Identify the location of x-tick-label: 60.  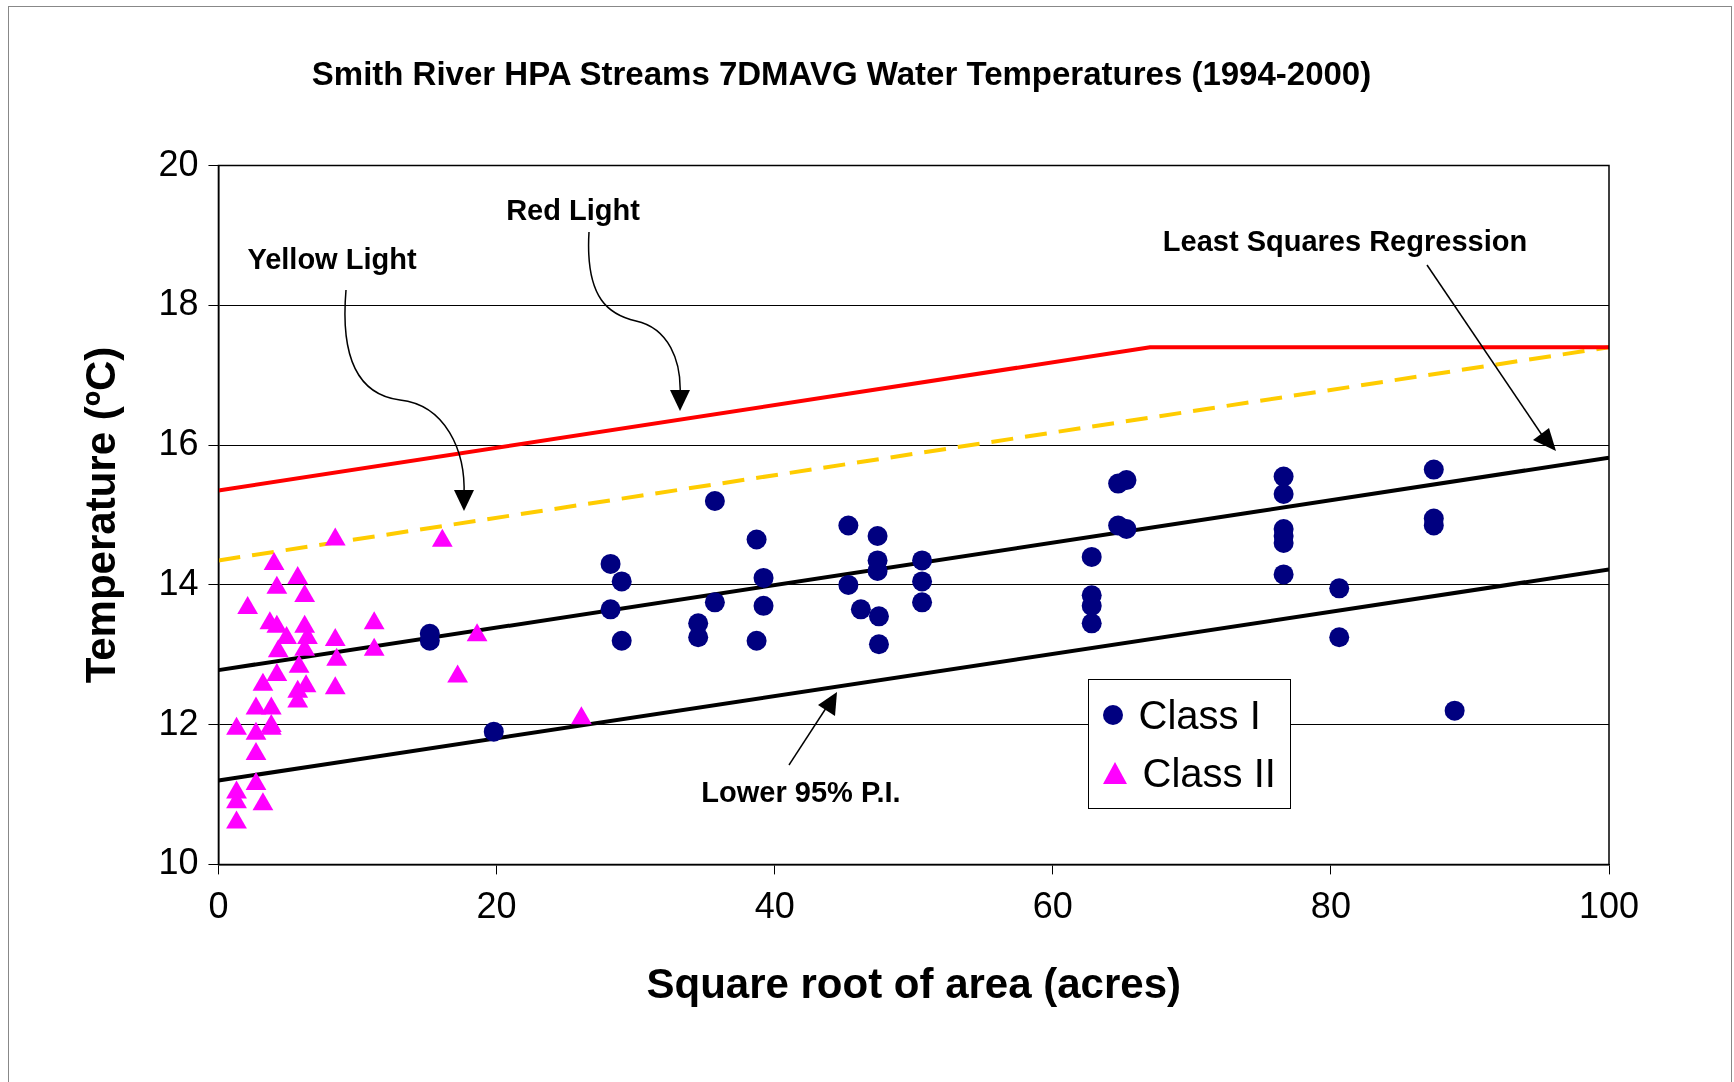
(1052, 905).